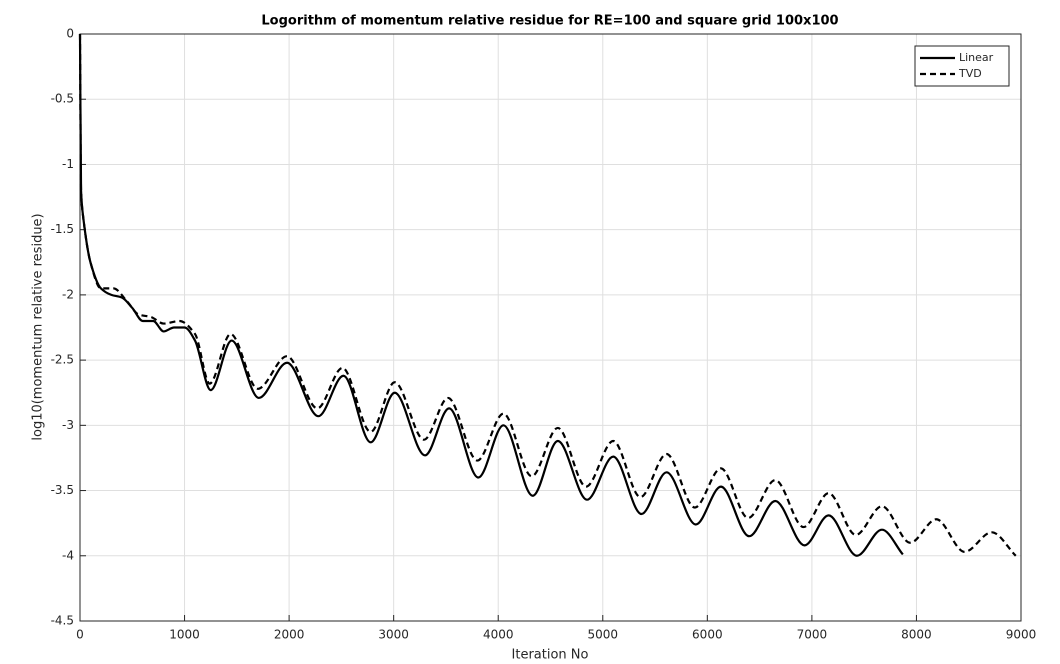 This screenshot has height=664, width=1060. I want to click on y-tick-label: -3.5, so click(62, 490).